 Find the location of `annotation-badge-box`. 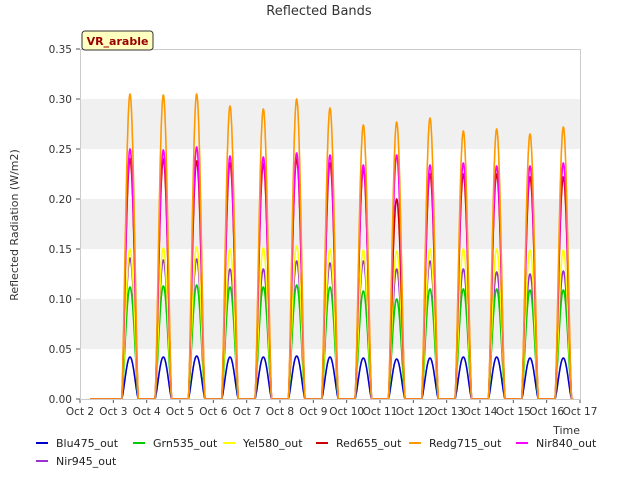

annotation-badge-box is located at coordinates (117, 40).